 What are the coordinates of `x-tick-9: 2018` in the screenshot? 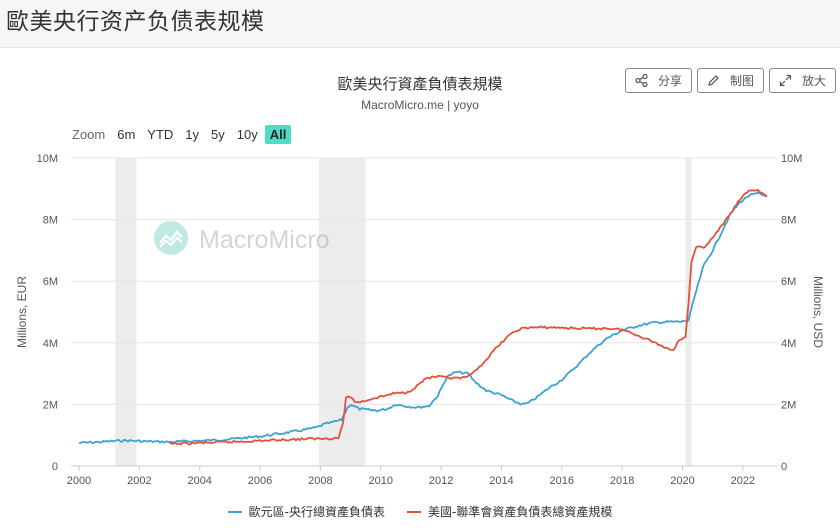 It's located at (622, 481).